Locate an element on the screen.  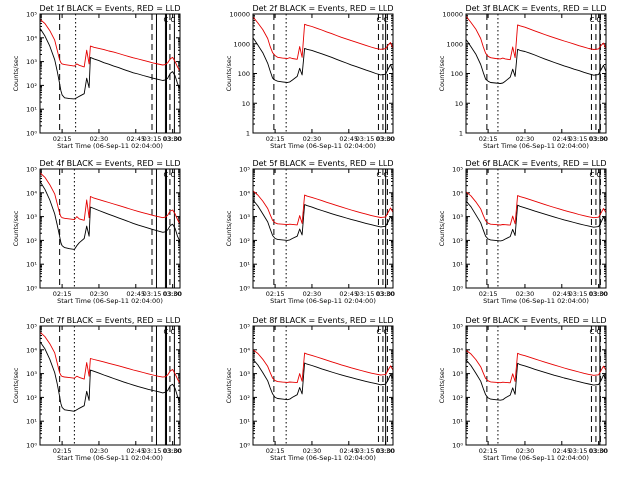
y-tick-label: 1 is located at coordinates (248, 134).